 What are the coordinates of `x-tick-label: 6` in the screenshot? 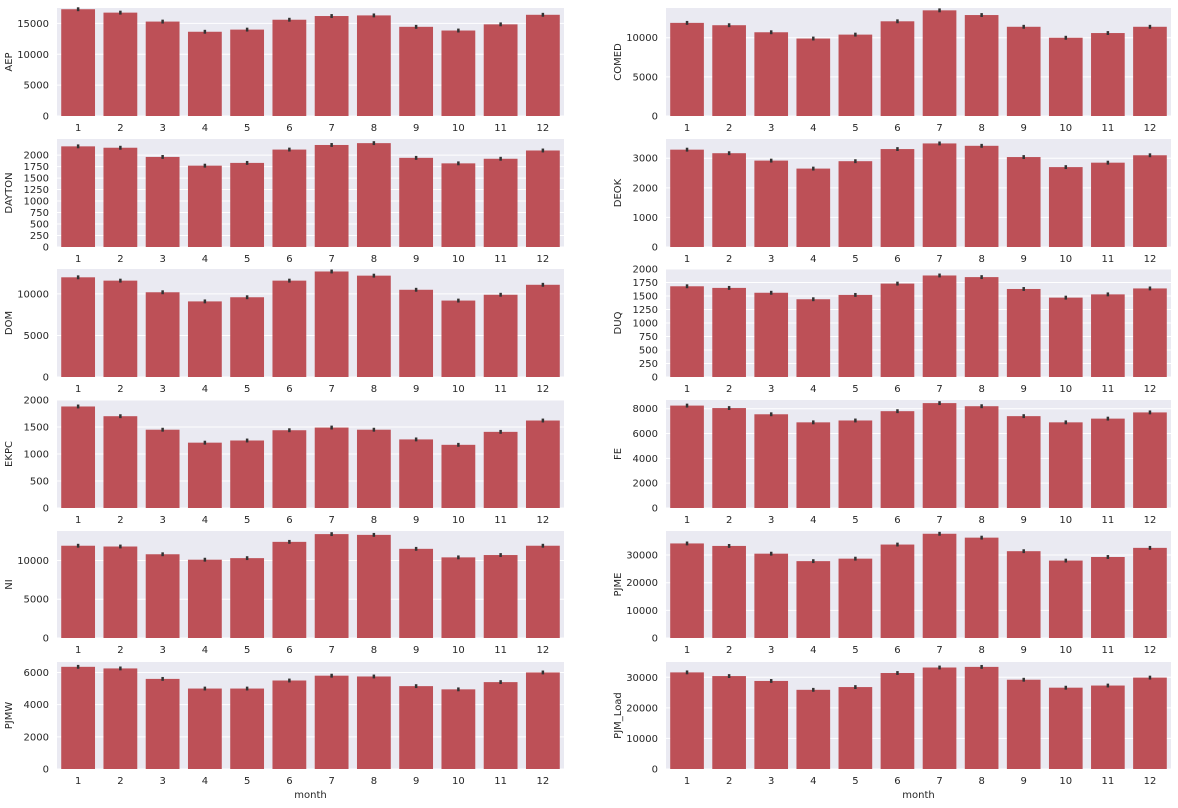 It's located at (897, 781).